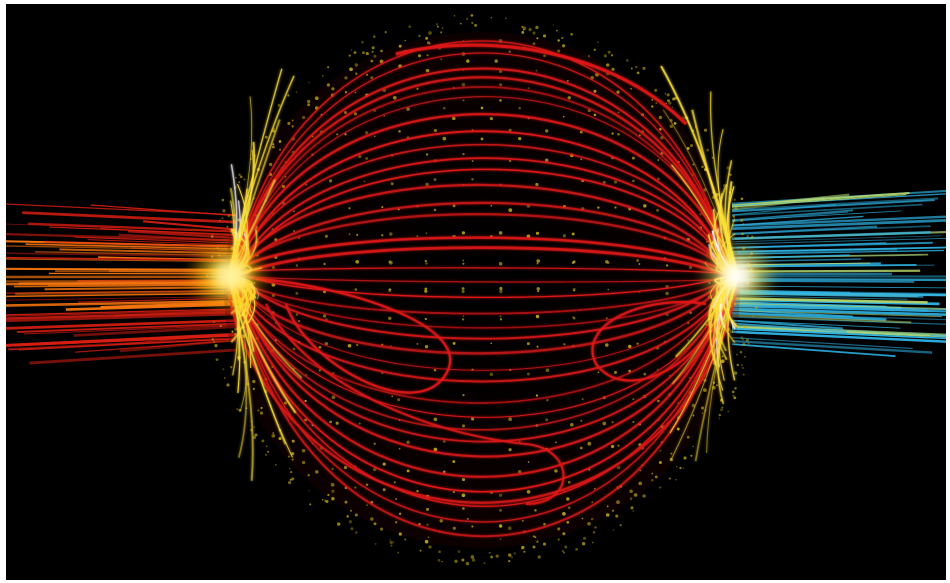  What do you see at coordinates (415, 404) in the screenshot?
I see `loop-bottom` at bounding box center [415, 404].